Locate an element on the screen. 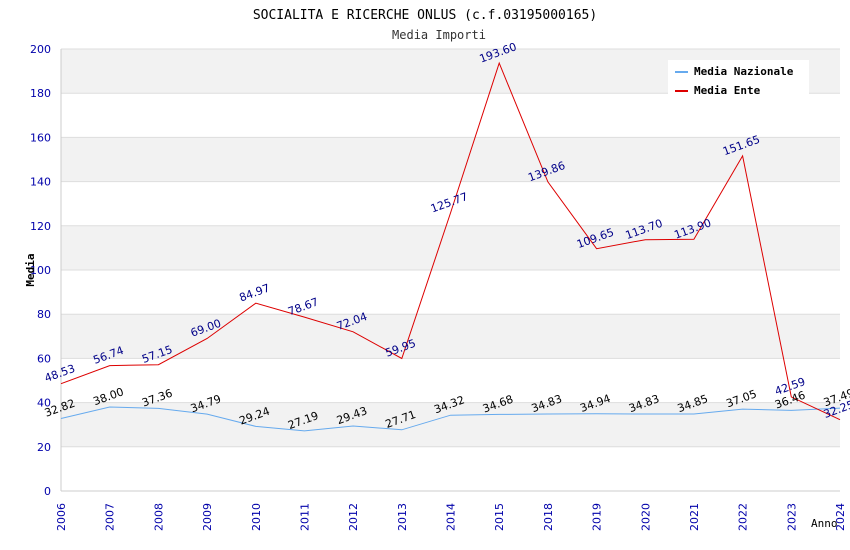 This screenshot has width=850, height=550. x-tick-label: 2024 is located at coordinates (840, 517).